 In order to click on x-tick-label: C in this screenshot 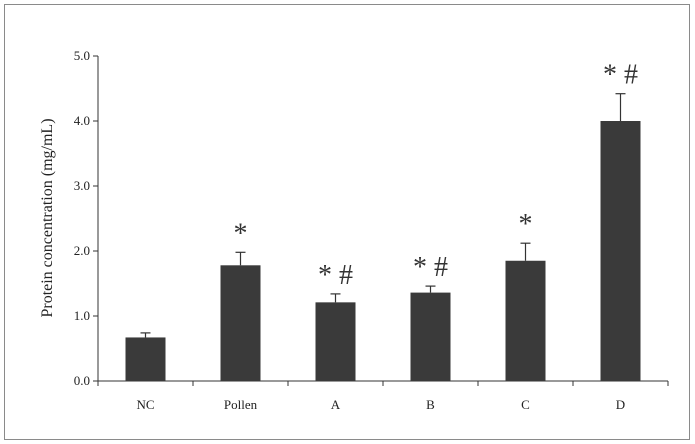, I will do `click(525, 404)`.